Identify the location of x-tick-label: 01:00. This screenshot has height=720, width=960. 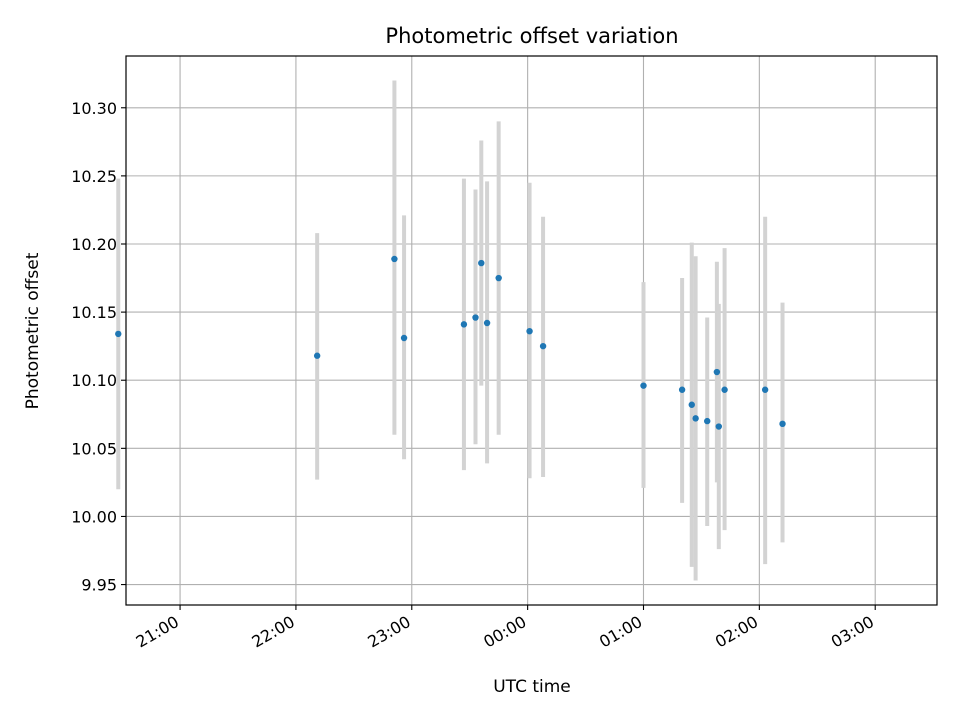
(620, 632).